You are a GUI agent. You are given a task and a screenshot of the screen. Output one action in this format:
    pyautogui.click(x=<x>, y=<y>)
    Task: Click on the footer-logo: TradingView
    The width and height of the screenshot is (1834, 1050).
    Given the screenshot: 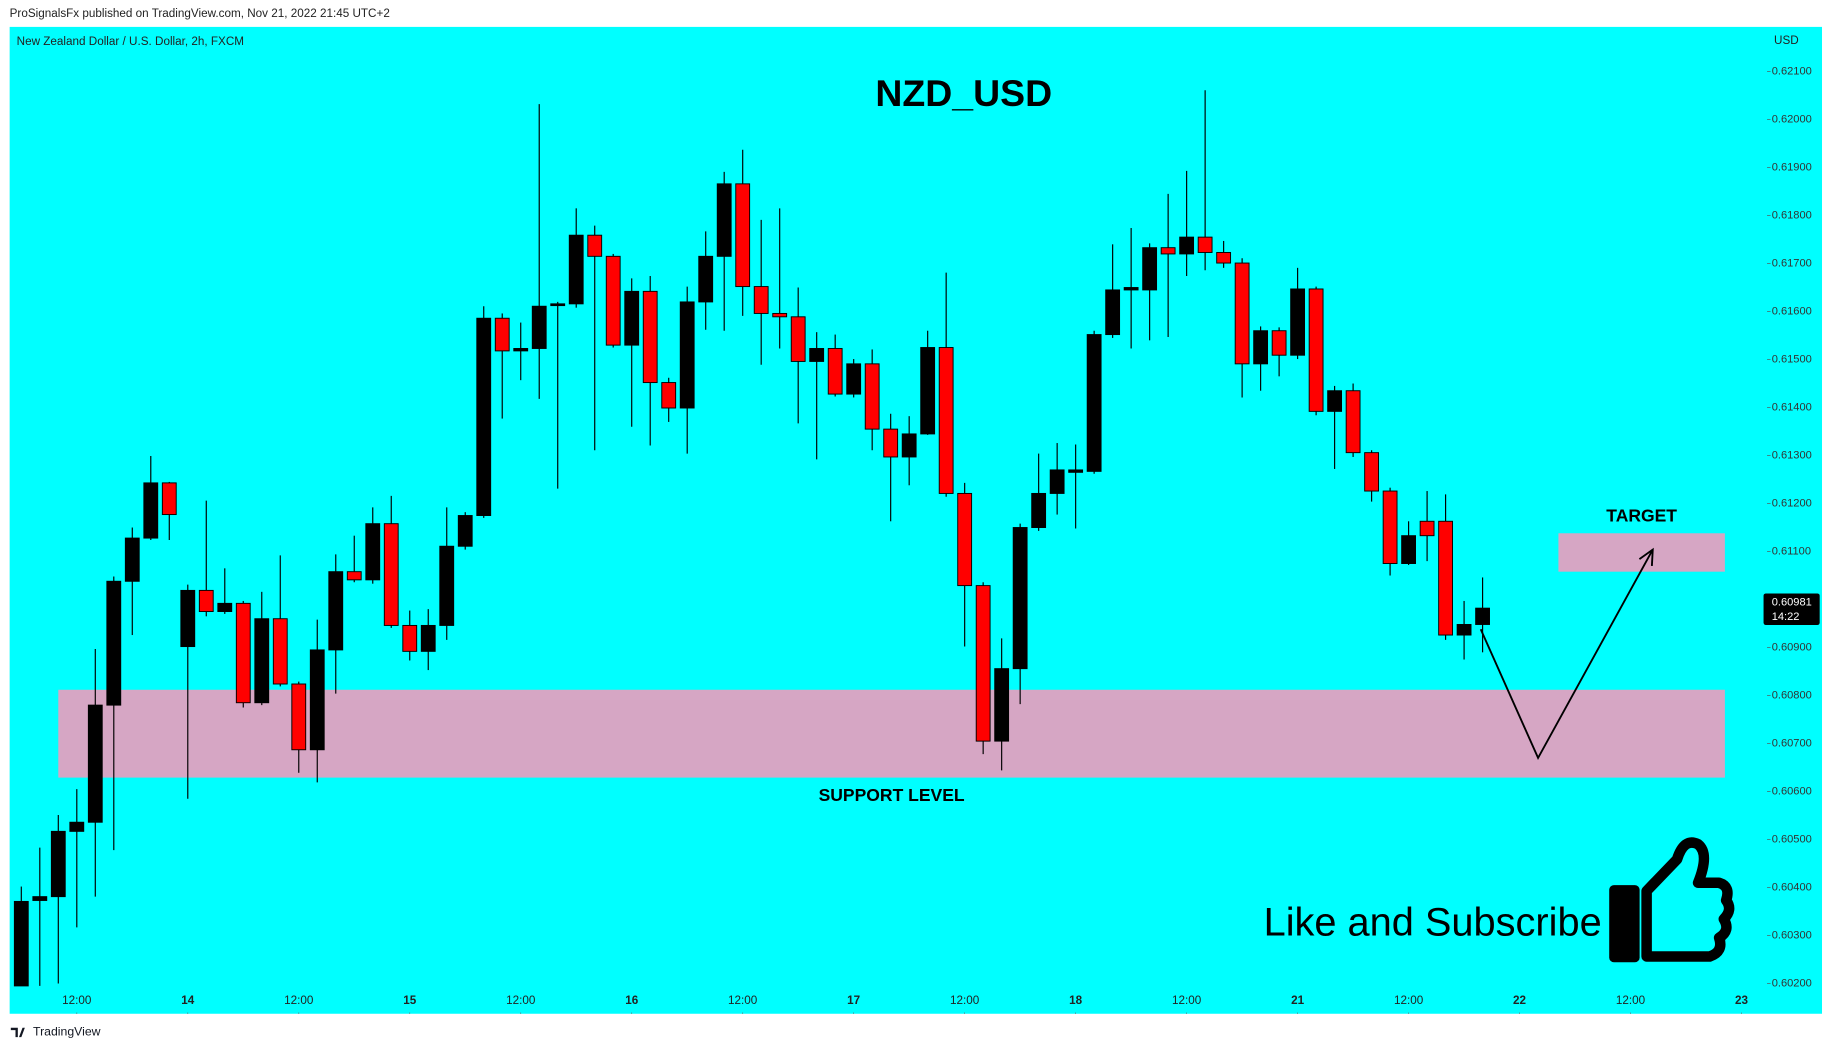 What is the action you would take?
    pyautogui.click(x=55, y=1032)
    